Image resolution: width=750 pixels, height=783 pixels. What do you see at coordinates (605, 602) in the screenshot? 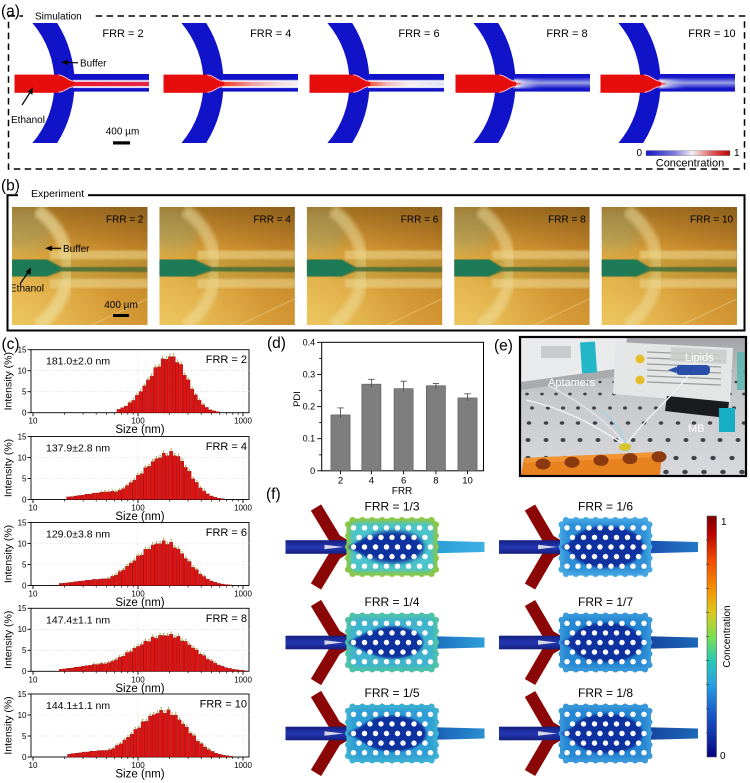
I see `svg-text: FRR = 1/7` at bounding box center [605, 602].